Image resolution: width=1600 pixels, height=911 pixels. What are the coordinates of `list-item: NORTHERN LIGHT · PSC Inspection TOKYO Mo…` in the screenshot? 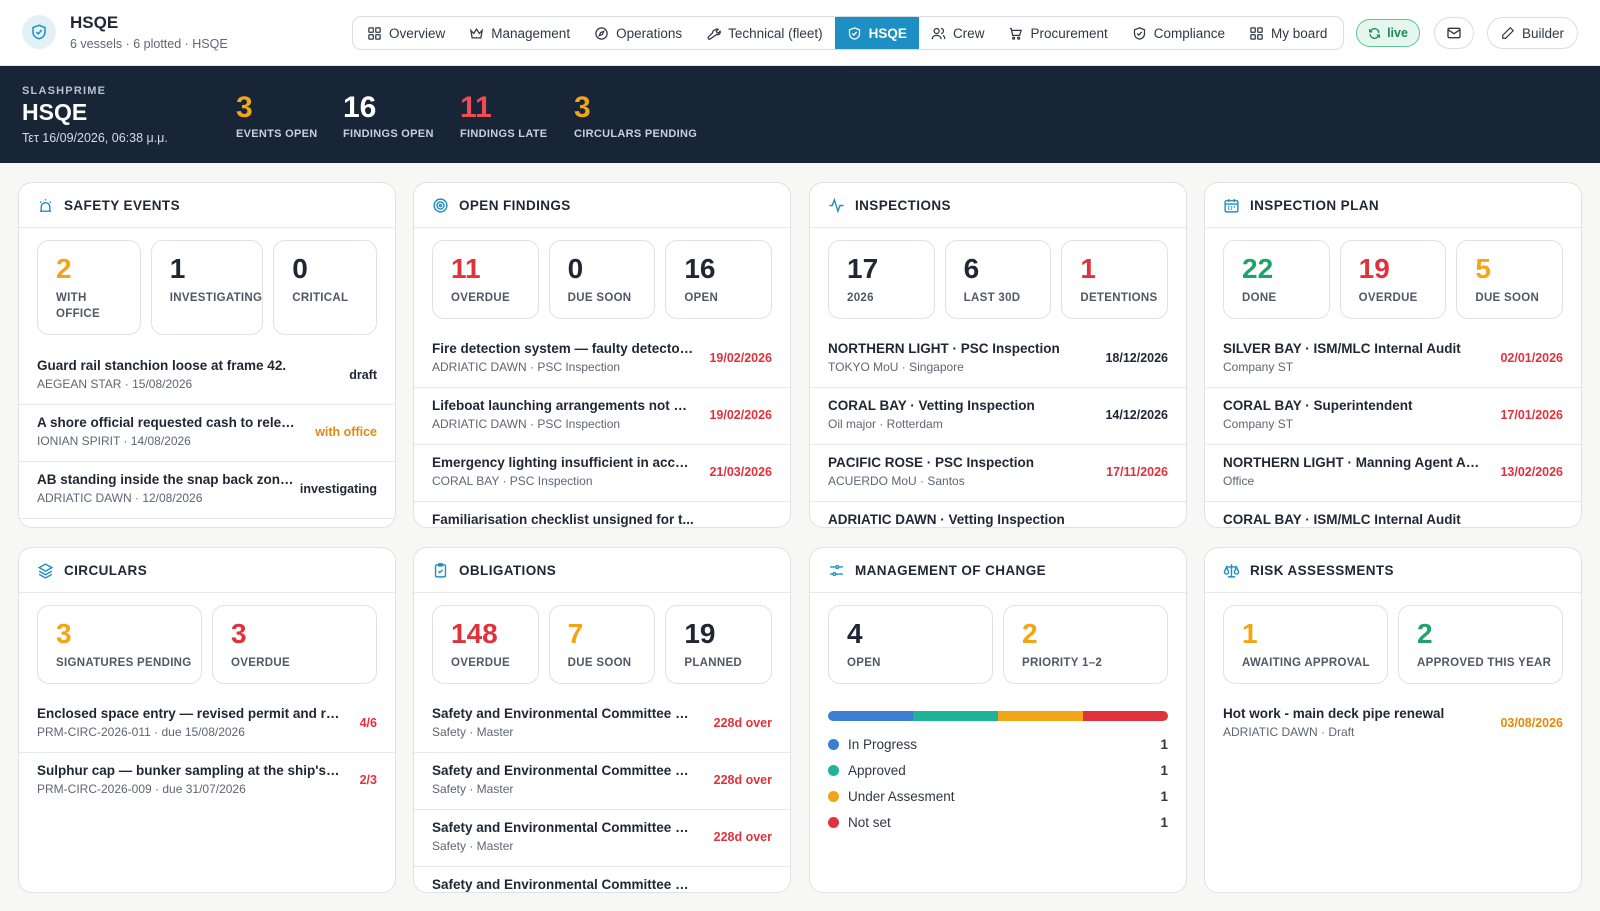 It's located at (998, 359).